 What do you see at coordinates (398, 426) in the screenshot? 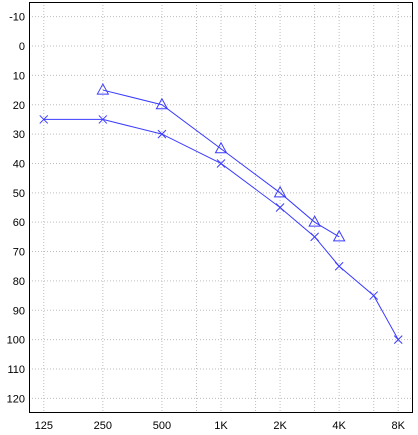
I see `x-tick-label: 8K` at bounding box center [398, 426].